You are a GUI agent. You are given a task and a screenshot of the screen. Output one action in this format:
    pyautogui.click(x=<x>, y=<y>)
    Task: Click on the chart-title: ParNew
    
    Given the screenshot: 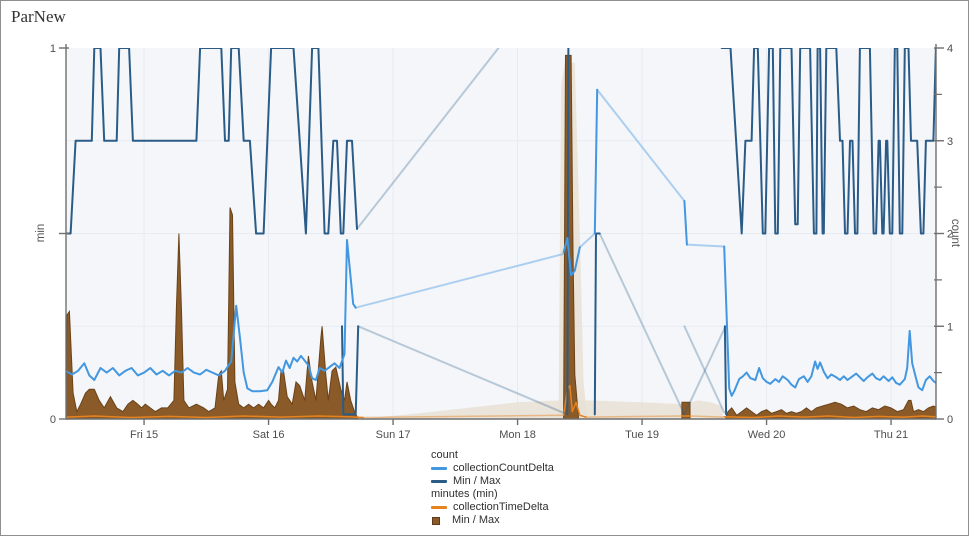 What is the action you would take?
    pyautogui.click(x=38, y=16)
    